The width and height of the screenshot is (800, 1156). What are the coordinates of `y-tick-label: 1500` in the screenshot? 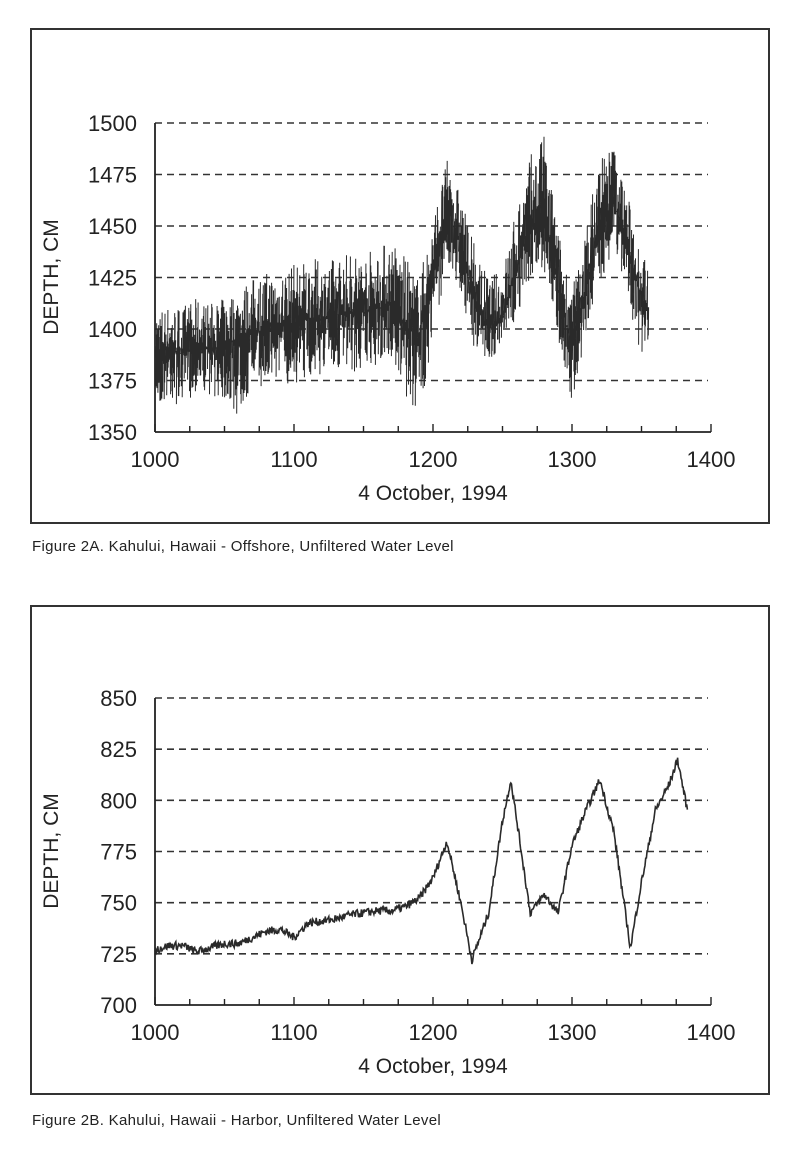 It's located at (112, 123).